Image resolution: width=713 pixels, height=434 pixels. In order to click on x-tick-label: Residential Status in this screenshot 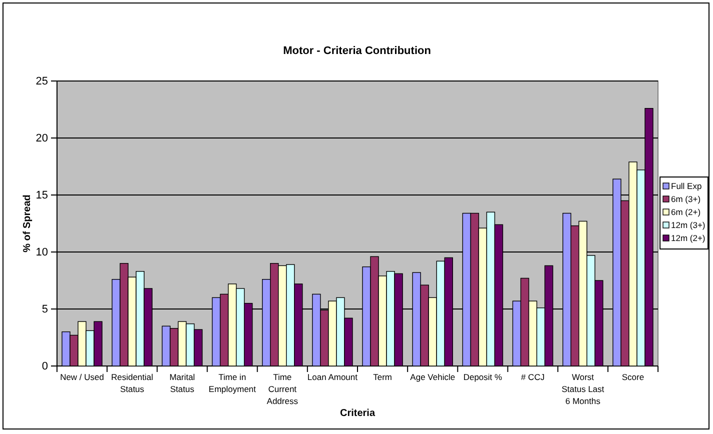, I will do `click(132, 383)`.